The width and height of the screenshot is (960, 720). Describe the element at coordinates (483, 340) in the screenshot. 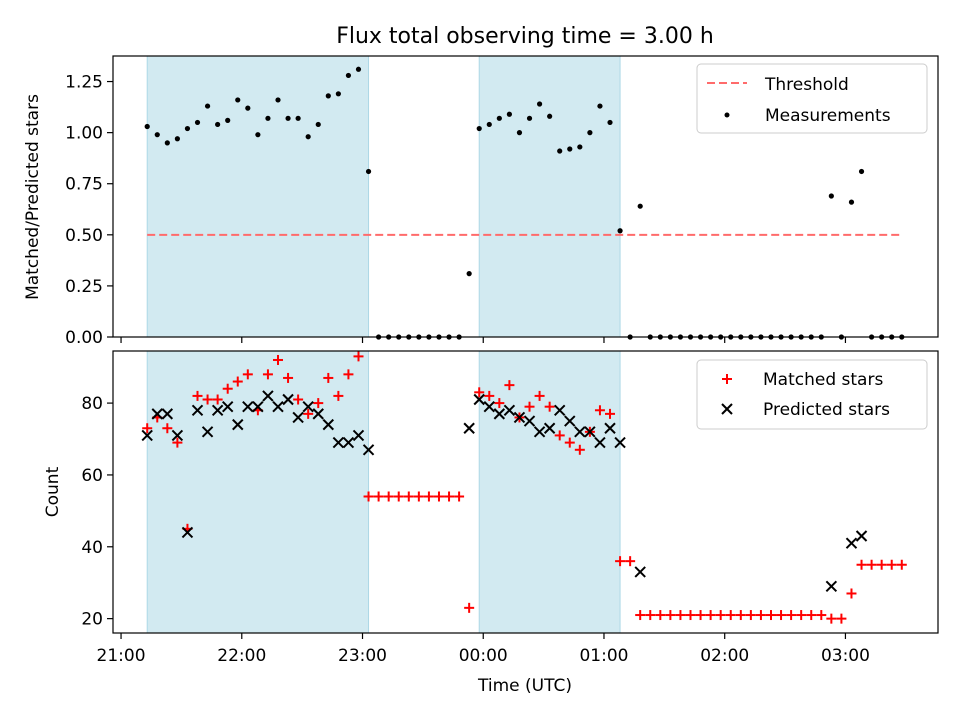

I see `x-axis-ticks` at that location.